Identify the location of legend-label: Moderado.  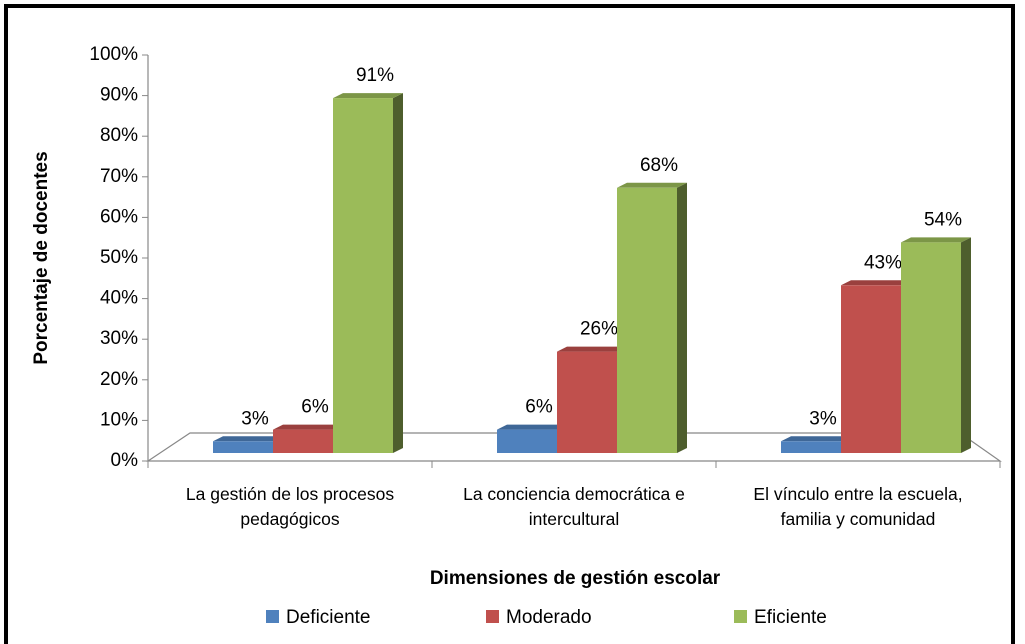
(549, 617).